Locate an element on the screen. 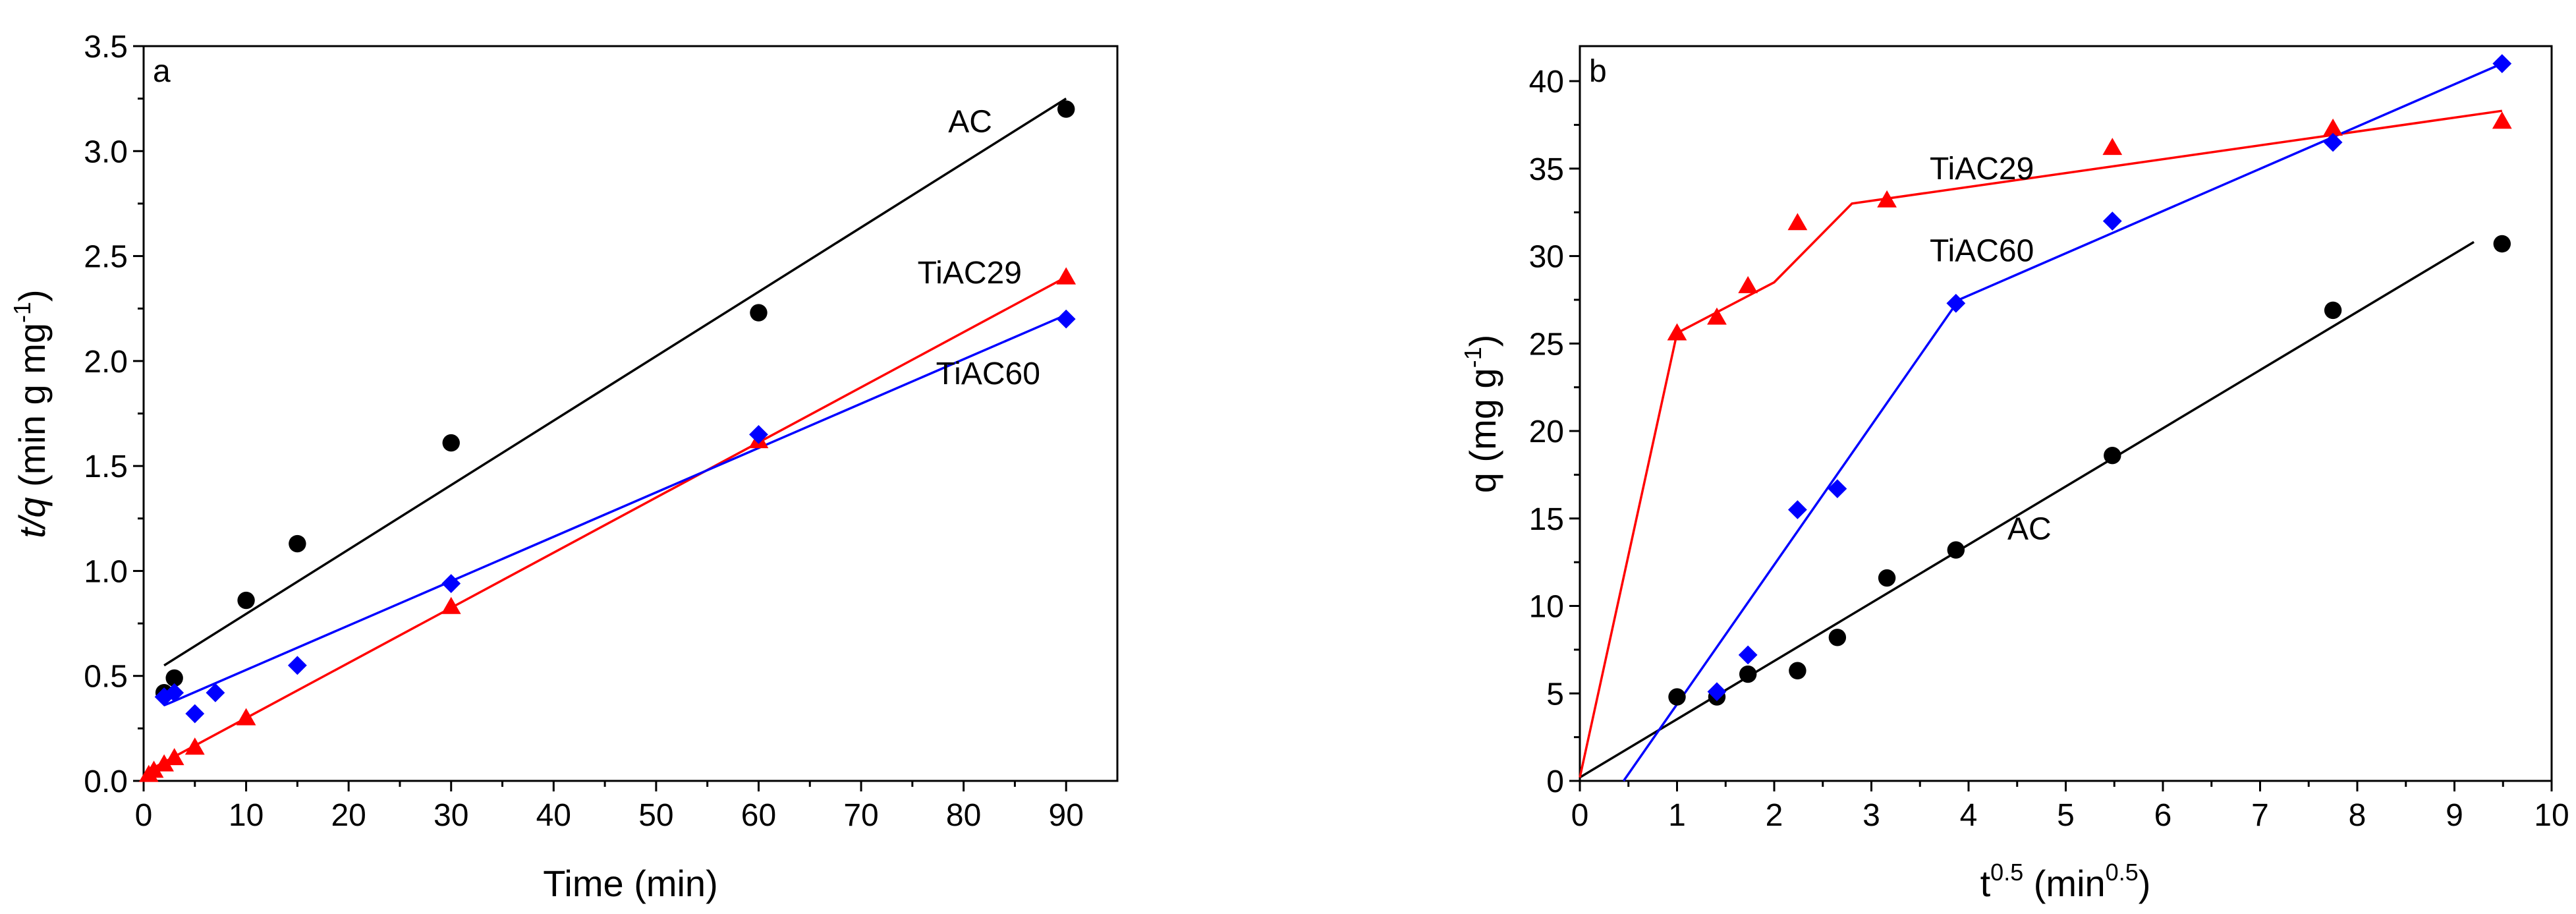  panel-b-y-axis-close: ) is located at coordinates (1482, 341).